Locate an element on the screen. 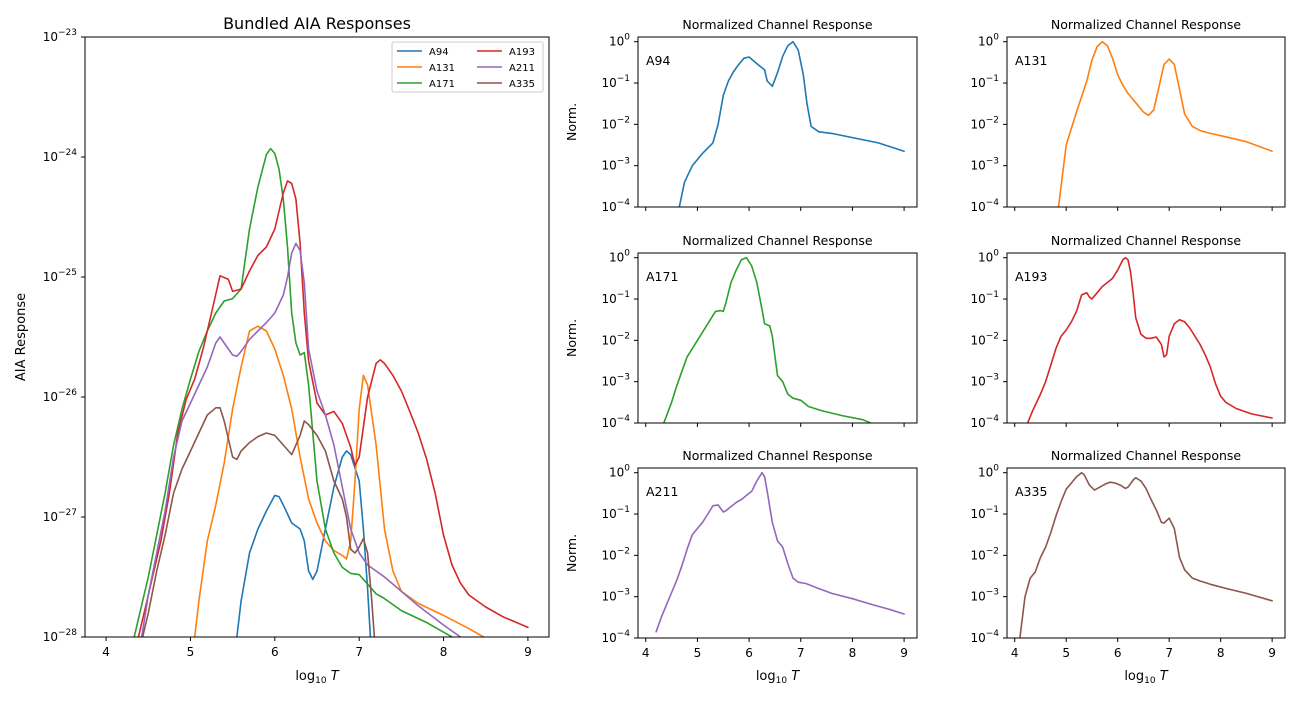 This screenshot has height=704, width=1300. panel-title-a211: Normalized Channel Response is located at coordinates (777, 455).